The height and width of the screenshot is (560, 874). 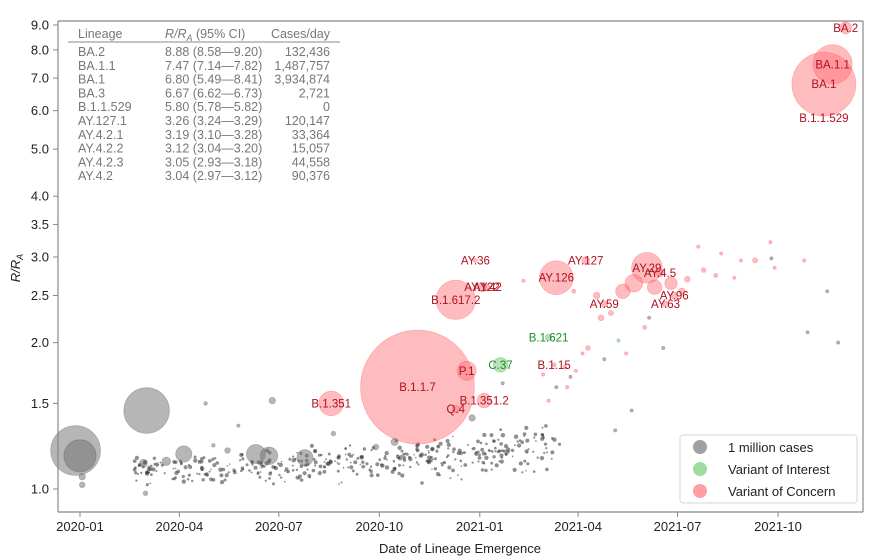 I want to click on x-tick-label: 2020-04, so click(x=180, y=526).